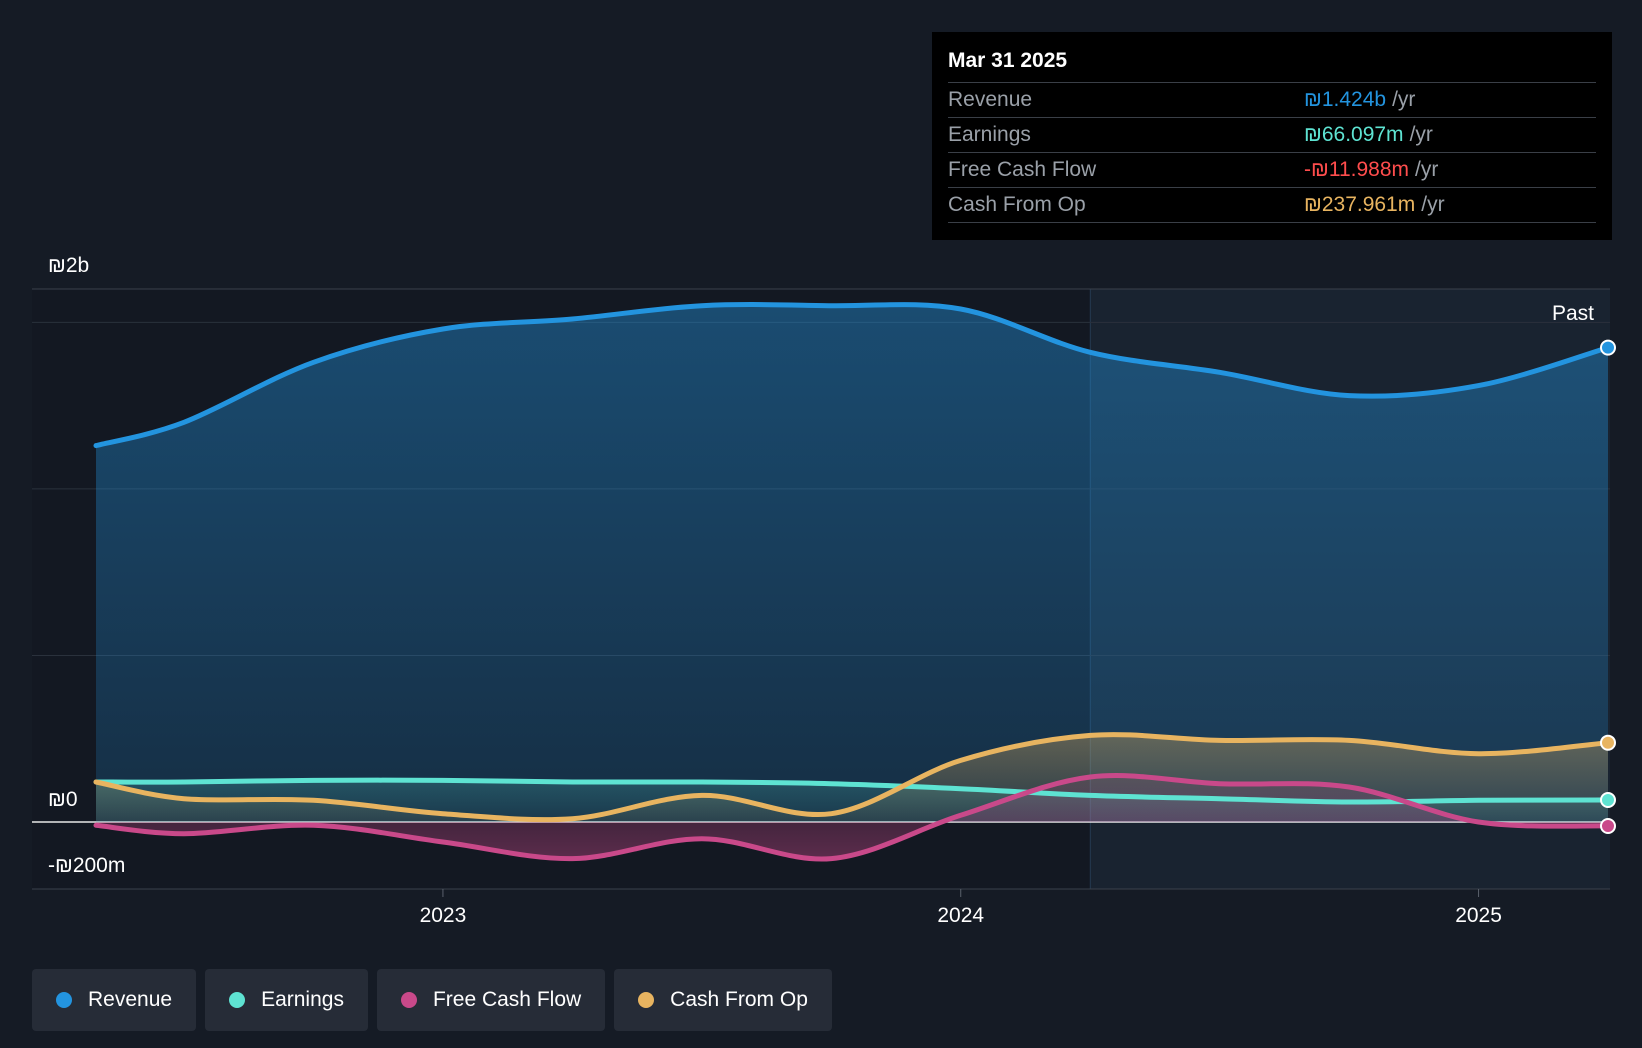 This screenshot has width=1642, height=1048. What do you see at coordinates (852, 375) in the screenshot?
I see `revenue-line` at bounding box center [852, 375].